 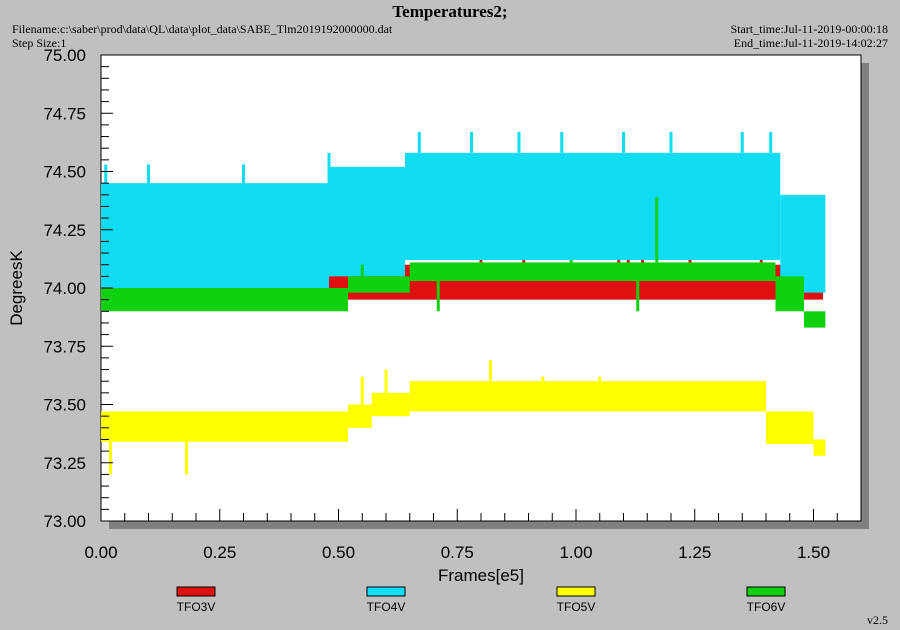 What do you see at coordinates (64, 230) in the screenshot?
I see `y-tick-label: 74.25` at bounding box center [64, 230].